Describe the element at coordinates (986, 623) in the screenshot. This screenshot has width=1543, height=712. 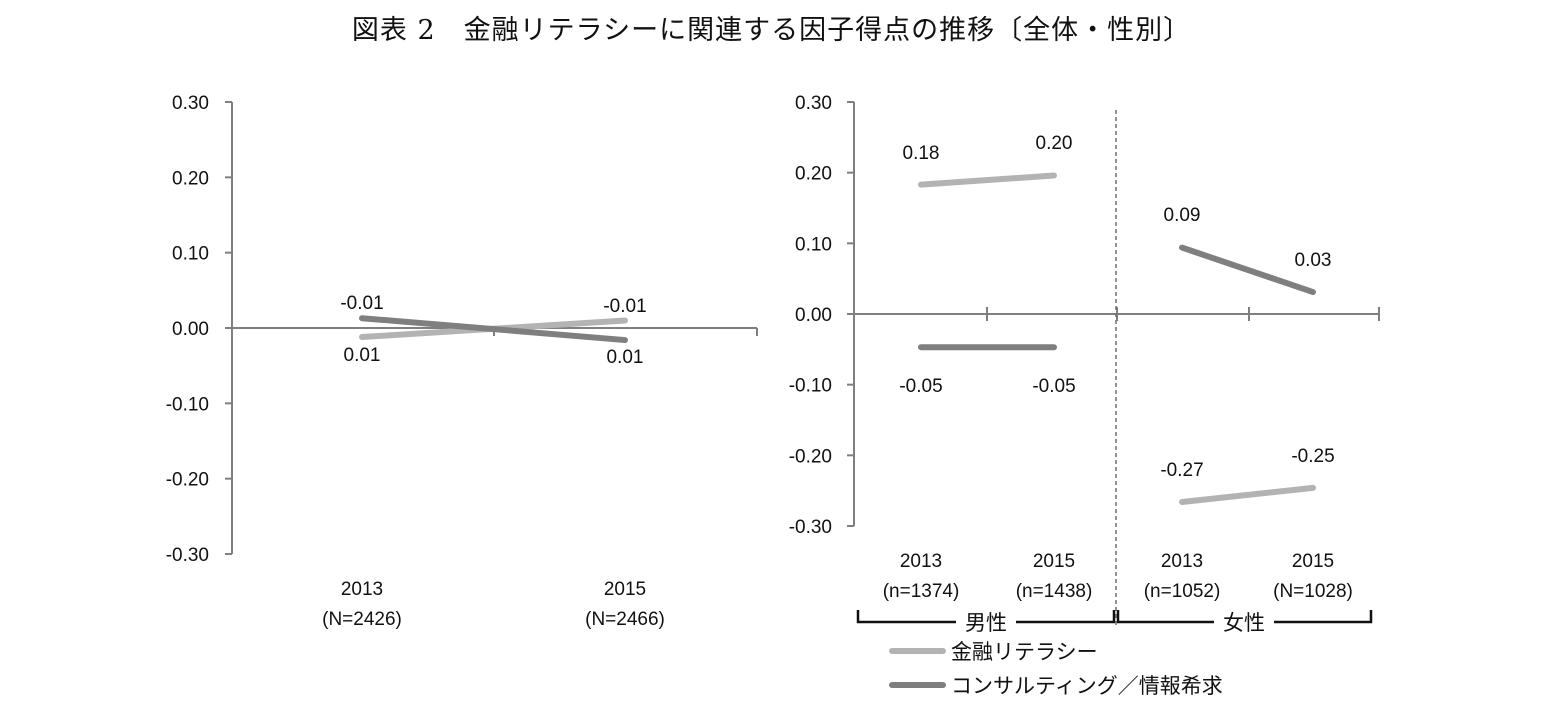
I see `group-label-male: 男性` at that location.